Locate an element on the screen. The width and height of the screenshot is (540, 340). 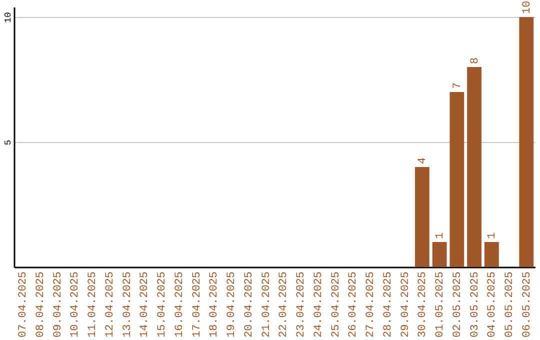
x-tick-label: 25.04.2025 is located at coordinates (336, 305).